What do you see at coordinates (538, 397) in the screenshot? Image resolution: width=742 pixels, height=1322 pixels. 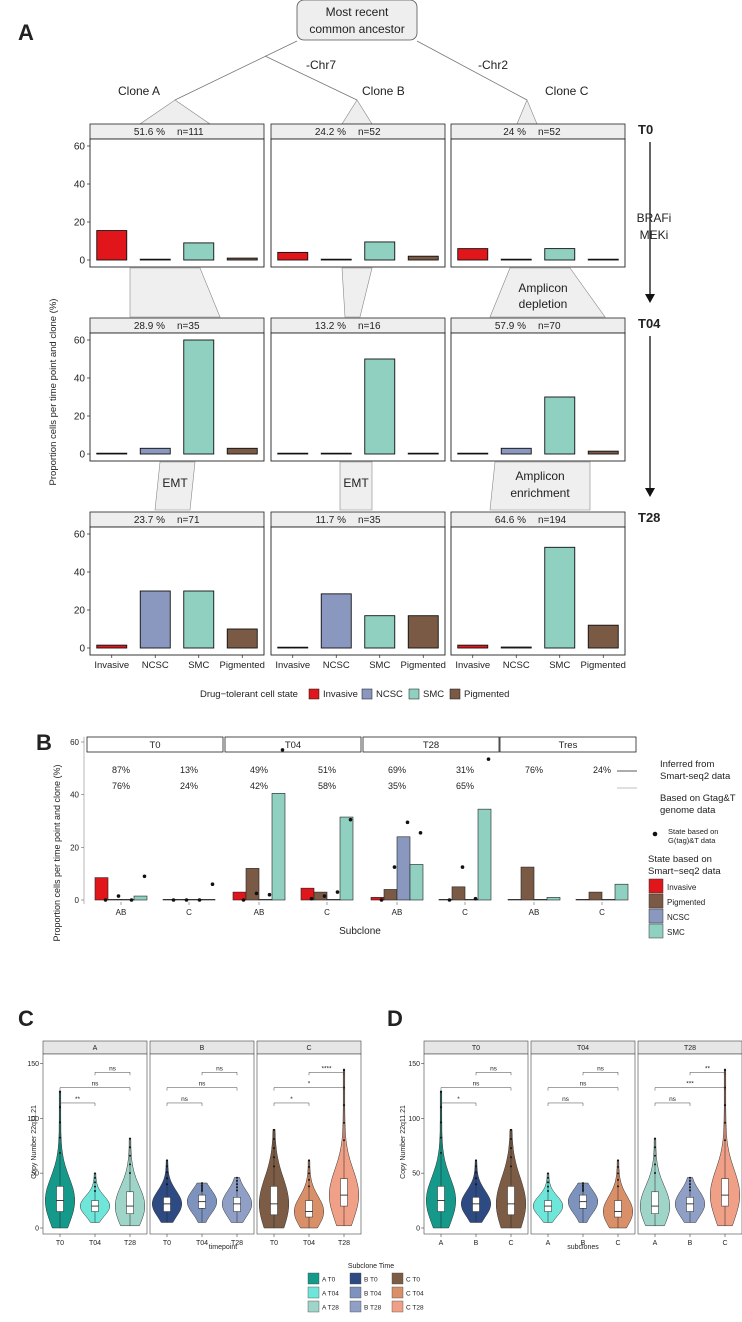 I see `facet-plot-frame` at bounding box center [538, 397].